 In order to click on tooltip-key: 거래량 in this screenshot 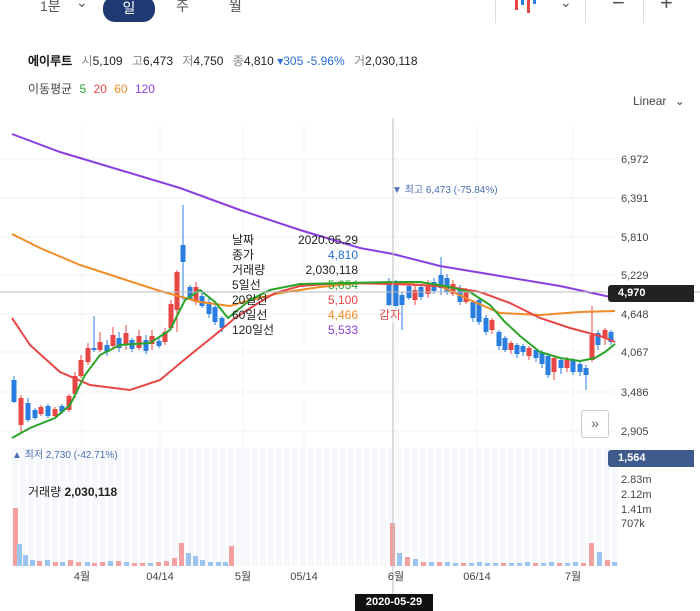, I will do `click(249, 270)`.